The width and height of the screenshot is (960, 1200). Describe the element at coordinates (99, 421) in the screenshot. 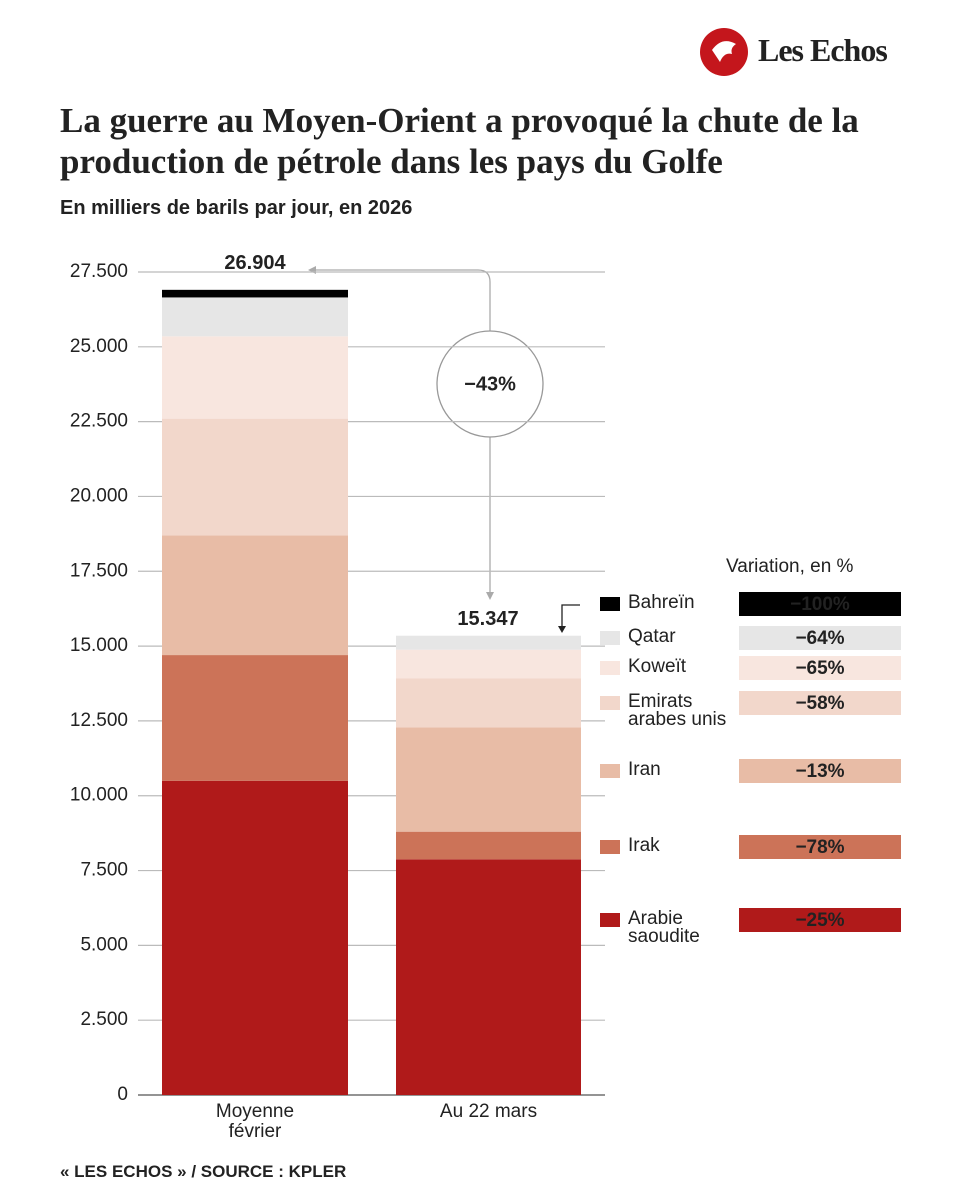

I see `y-tick-label: 22.500` at that location.